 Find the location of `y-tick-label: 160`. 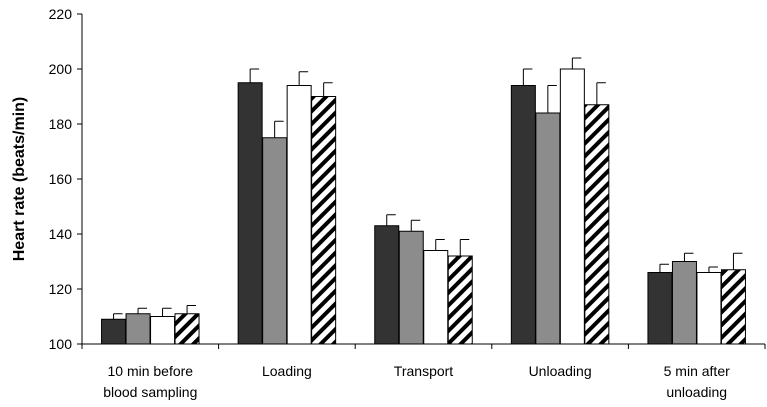

y-tick-label: 160 is located at coordinates (61, 179).